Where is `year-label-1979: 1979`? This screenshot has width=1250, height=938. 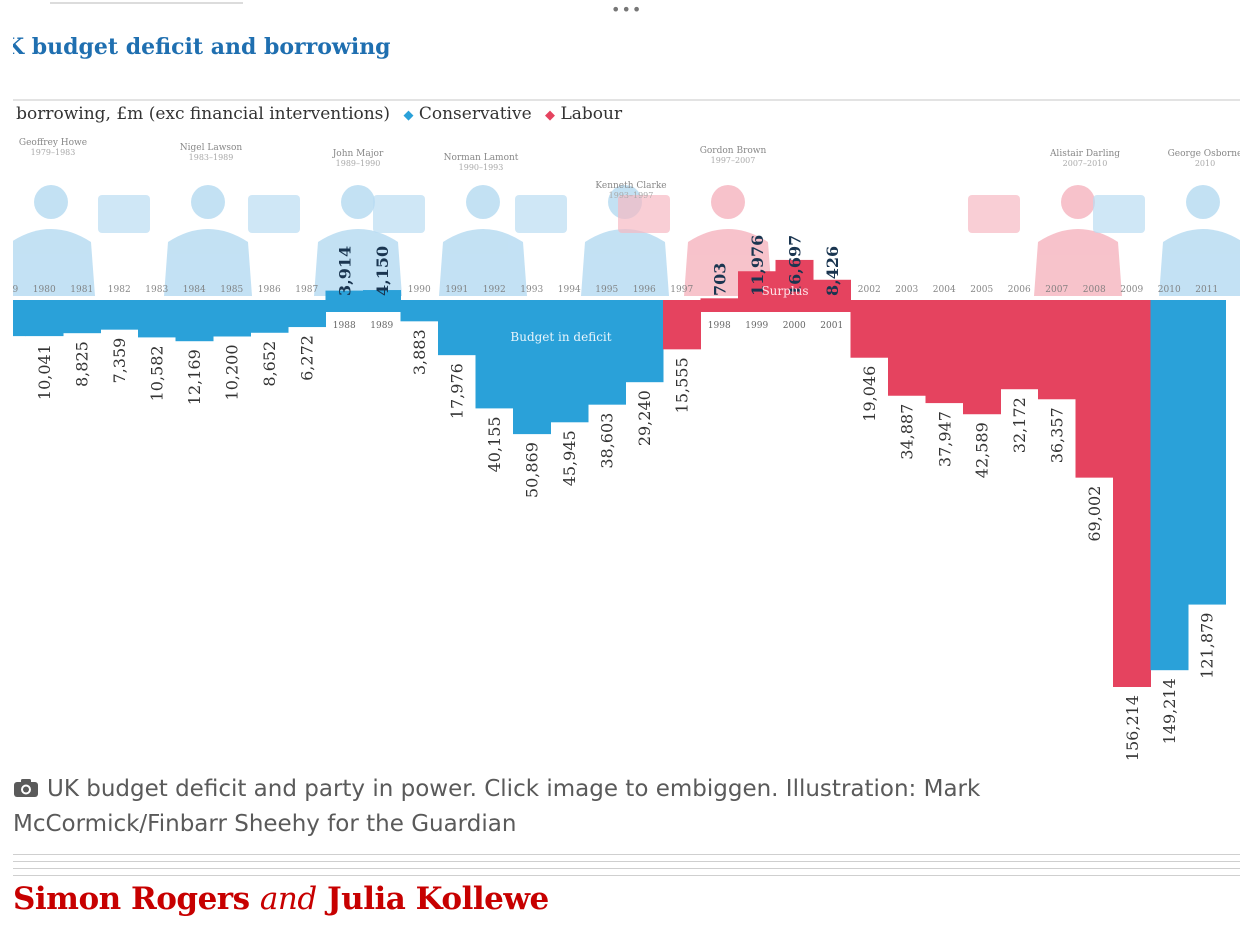
year-label-1979: 1979 is located at coordinates (15, 290).